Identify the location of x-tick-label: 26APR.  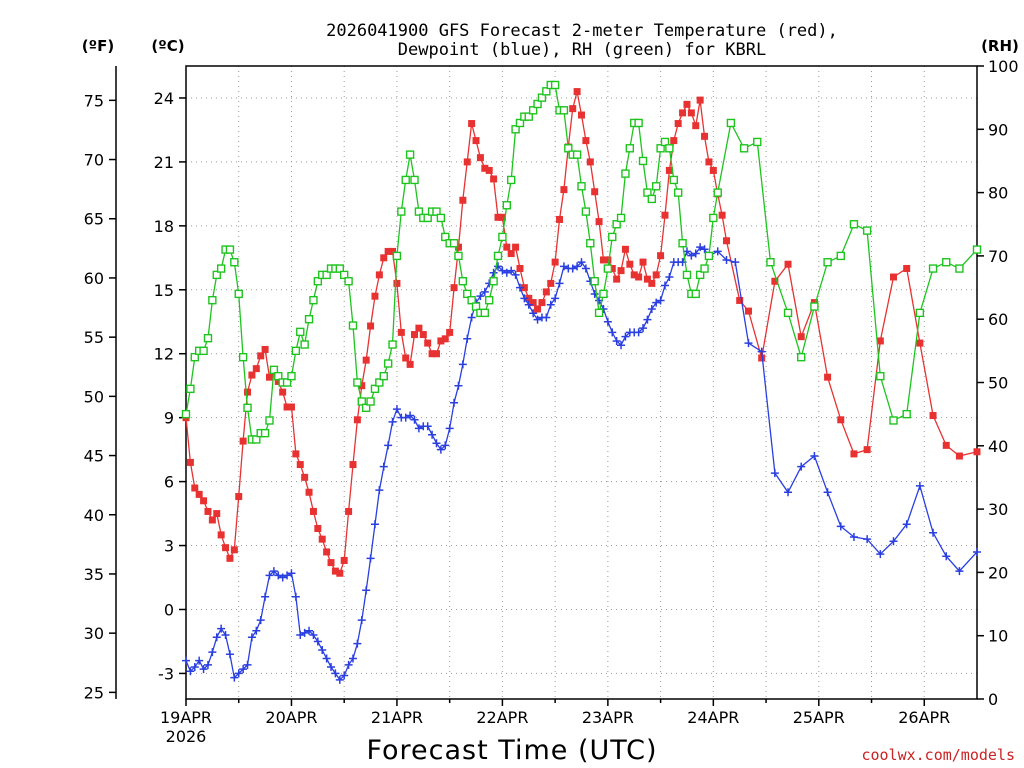
(924, 717).